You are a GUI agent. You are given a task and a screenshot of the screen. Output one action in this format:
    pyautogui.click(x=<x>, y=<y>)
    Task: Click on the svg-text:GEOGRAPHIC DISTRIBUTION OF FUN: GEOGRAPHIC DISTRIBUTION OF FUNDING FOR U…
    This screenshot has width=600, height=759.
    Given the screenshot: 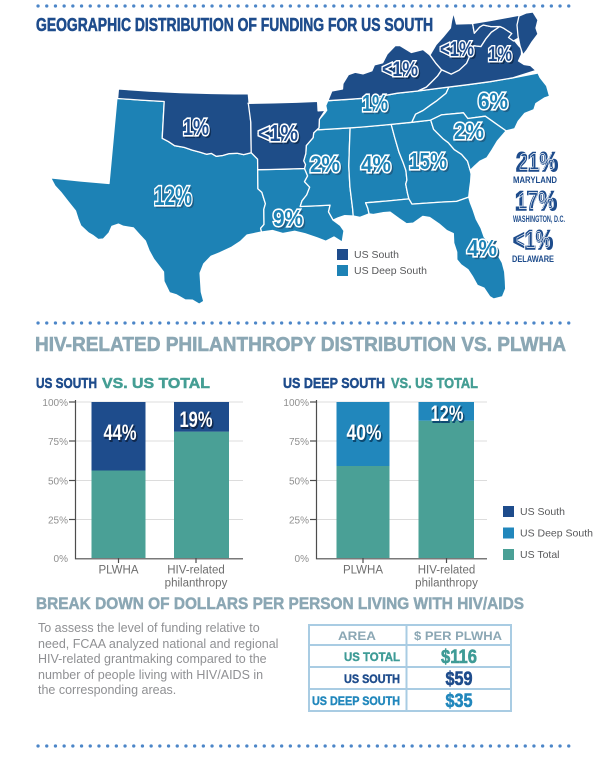 What is the action you would take?
    pyautogui.click(x=234, y=25)
    